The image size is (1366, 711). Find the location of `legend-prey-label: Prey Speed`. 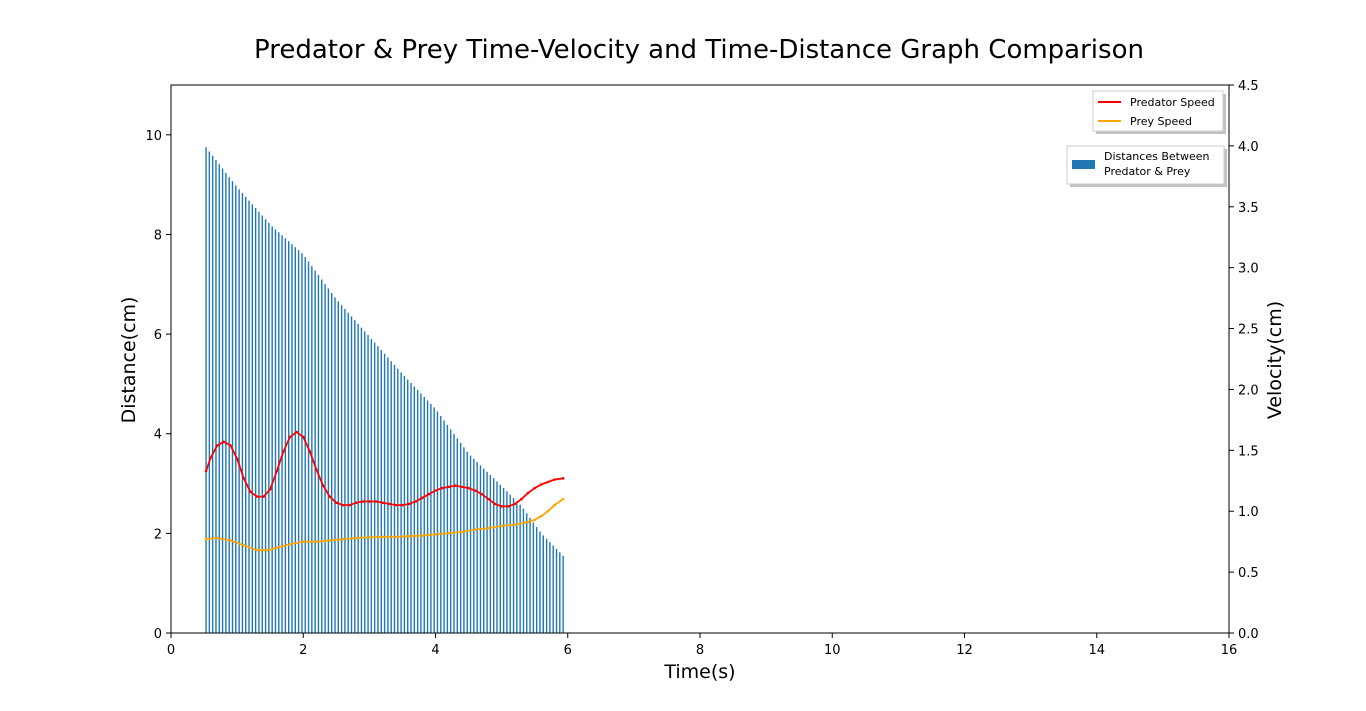

legend-prey-label: Prey Speed is located at coordinates (1161, 121).